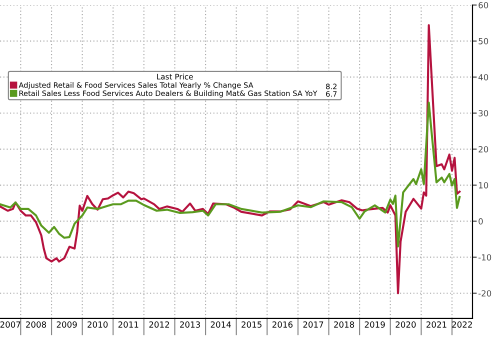  I want to click on x-tick-label: 2014, so click(220, 324).